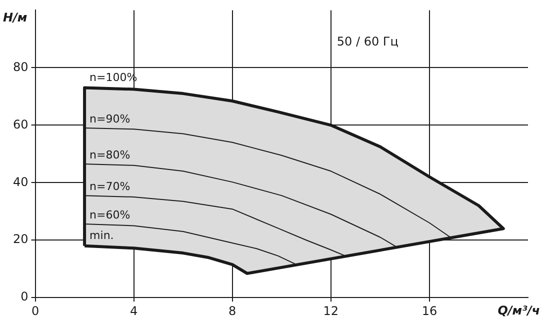 The width and height of the screenshot is (544, 322). Describe the element at coordinates (110, 186) in the screenshot. I see `series-label: n=70%` at that location.